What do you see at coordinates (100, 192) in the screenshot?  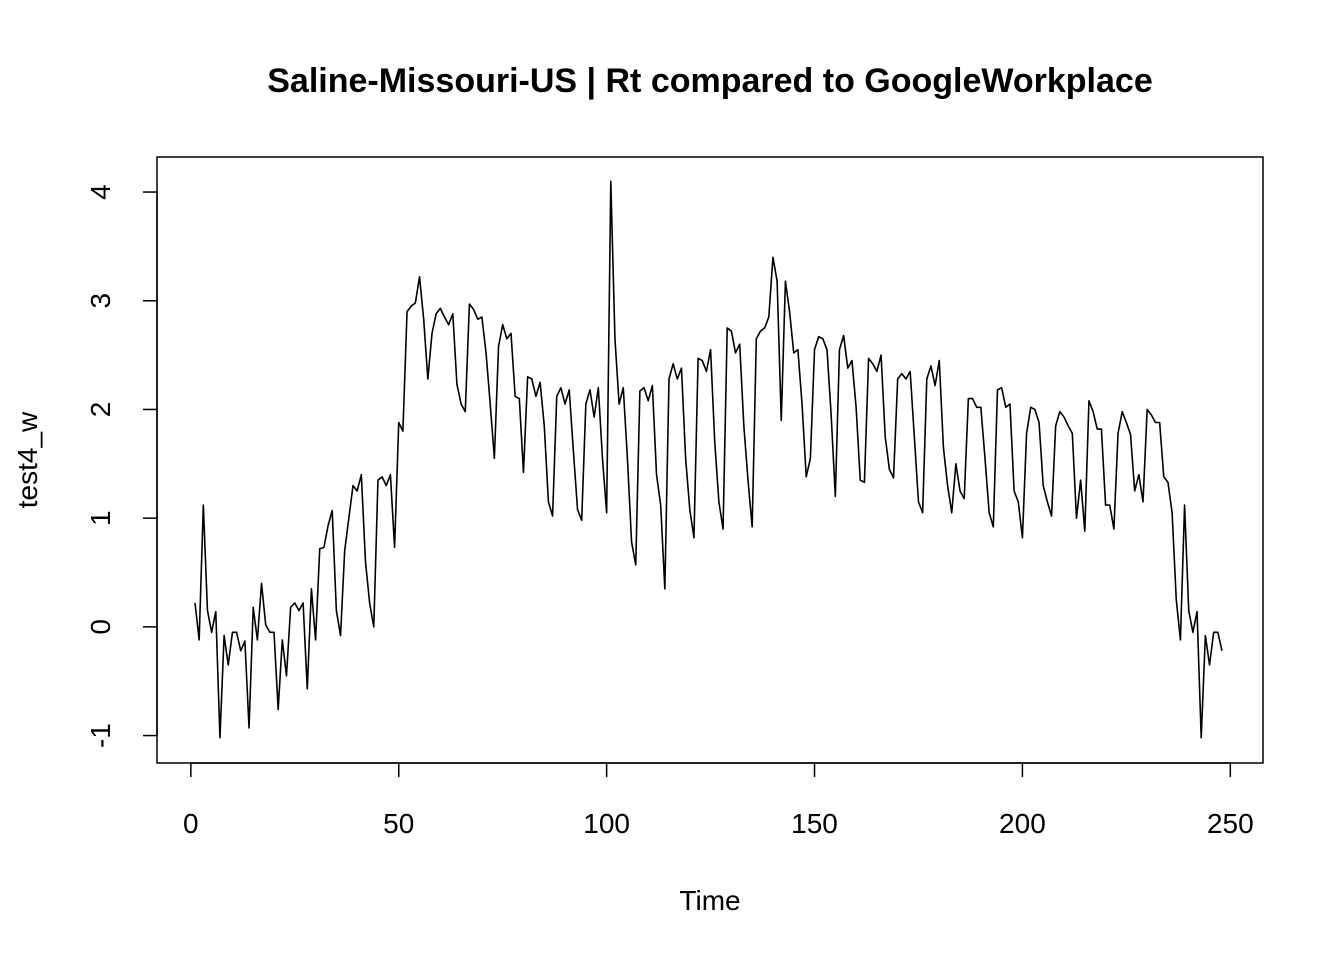 I see `y-tick-label: 4` at bounding box center [100, 192].